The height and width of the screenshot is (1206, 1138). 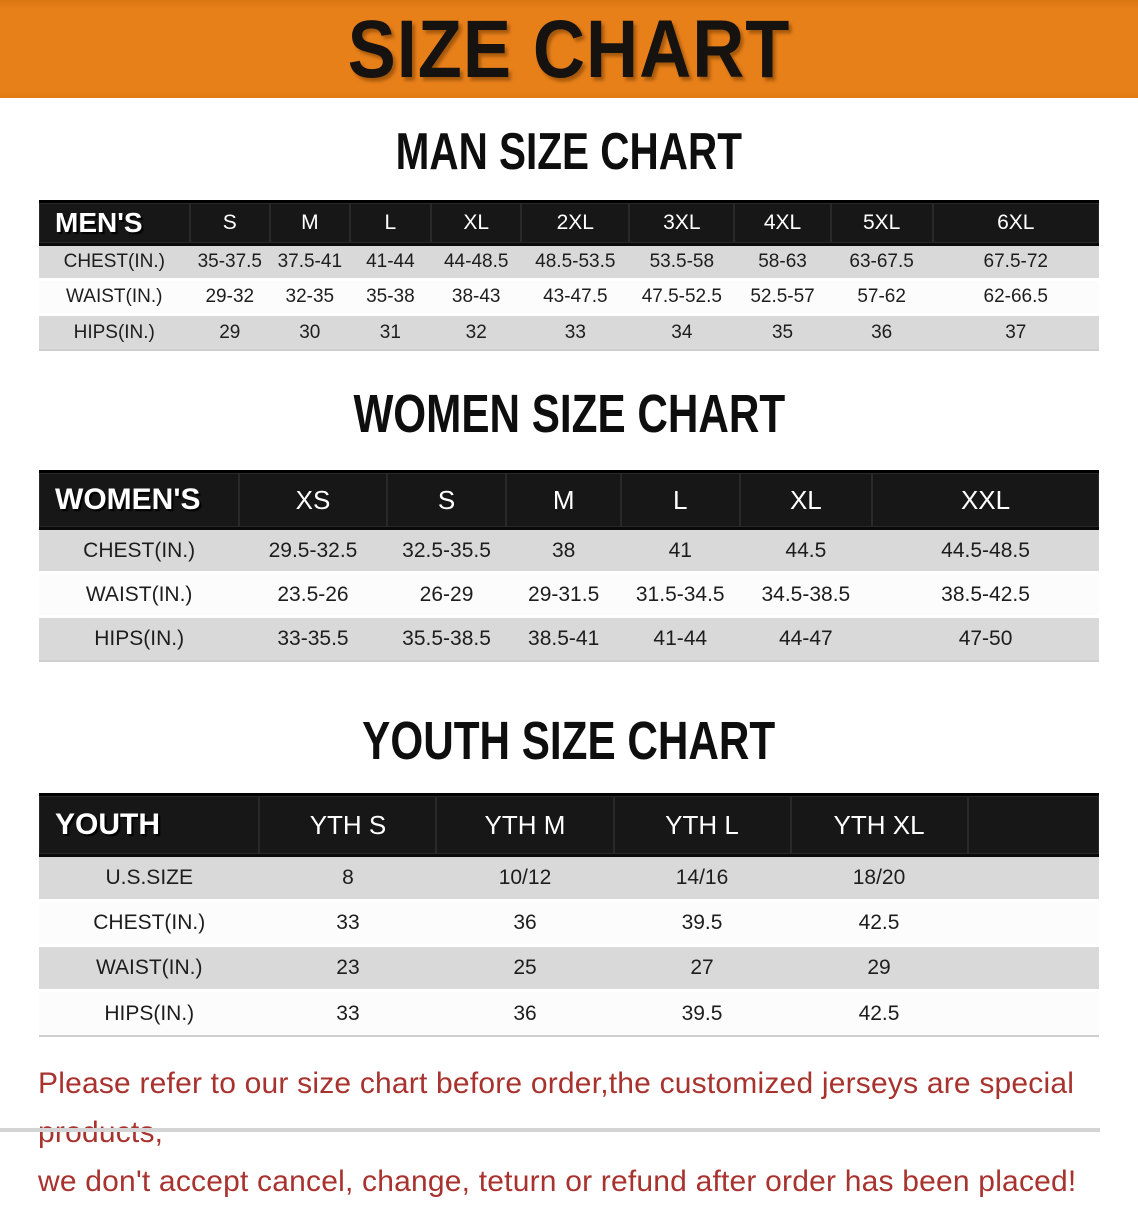 What do you see at coordinates (879, 879) in the screenshot?
I see `cell: 18/20` at bounding box center [879, 879].